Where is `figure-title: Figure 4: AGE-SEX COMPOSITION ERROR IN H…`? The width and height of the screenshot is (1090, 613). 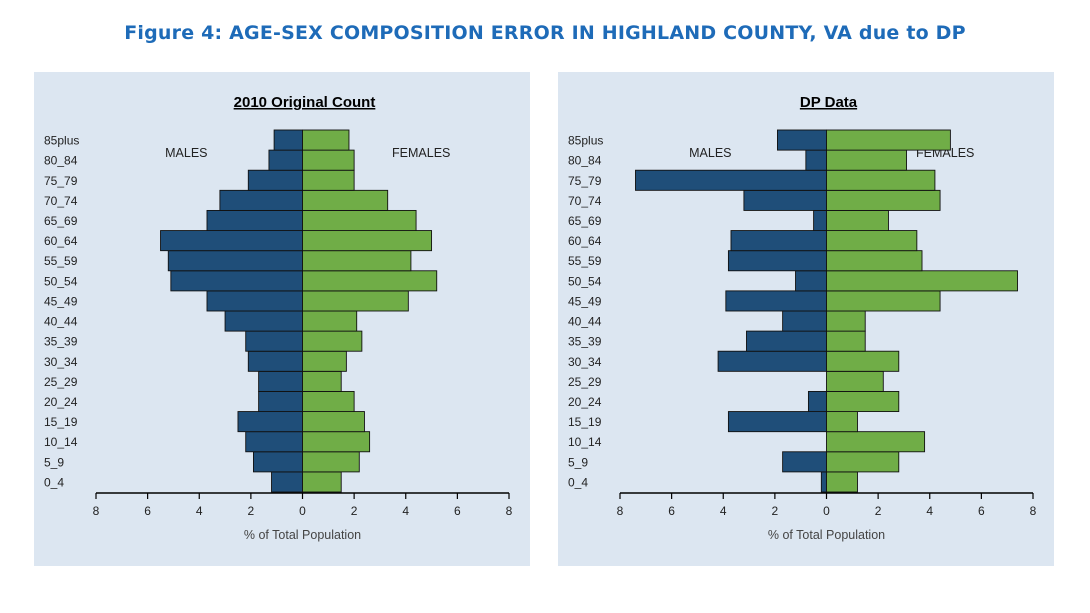 figure-title: Figure 4: AGE-SEX COMPOSITION ERROR IN H… is located at coordinates (545, 33).